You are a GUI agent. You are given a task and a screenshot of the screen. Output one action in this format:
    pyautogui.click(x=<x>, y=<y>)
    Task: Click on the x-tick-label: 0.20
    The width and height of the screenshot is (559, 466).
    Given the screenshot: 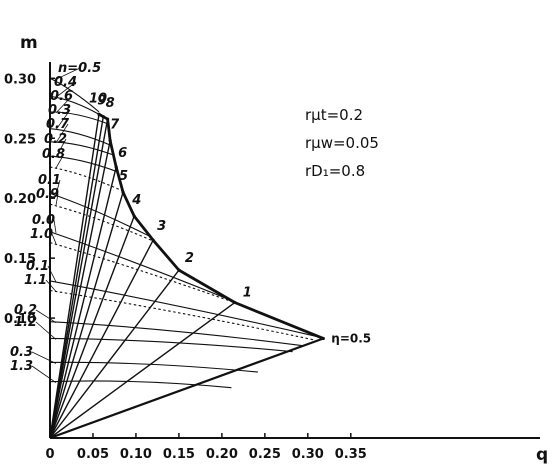 What is the action you would take?
    pyautogui.click(x=222, y=454)
    